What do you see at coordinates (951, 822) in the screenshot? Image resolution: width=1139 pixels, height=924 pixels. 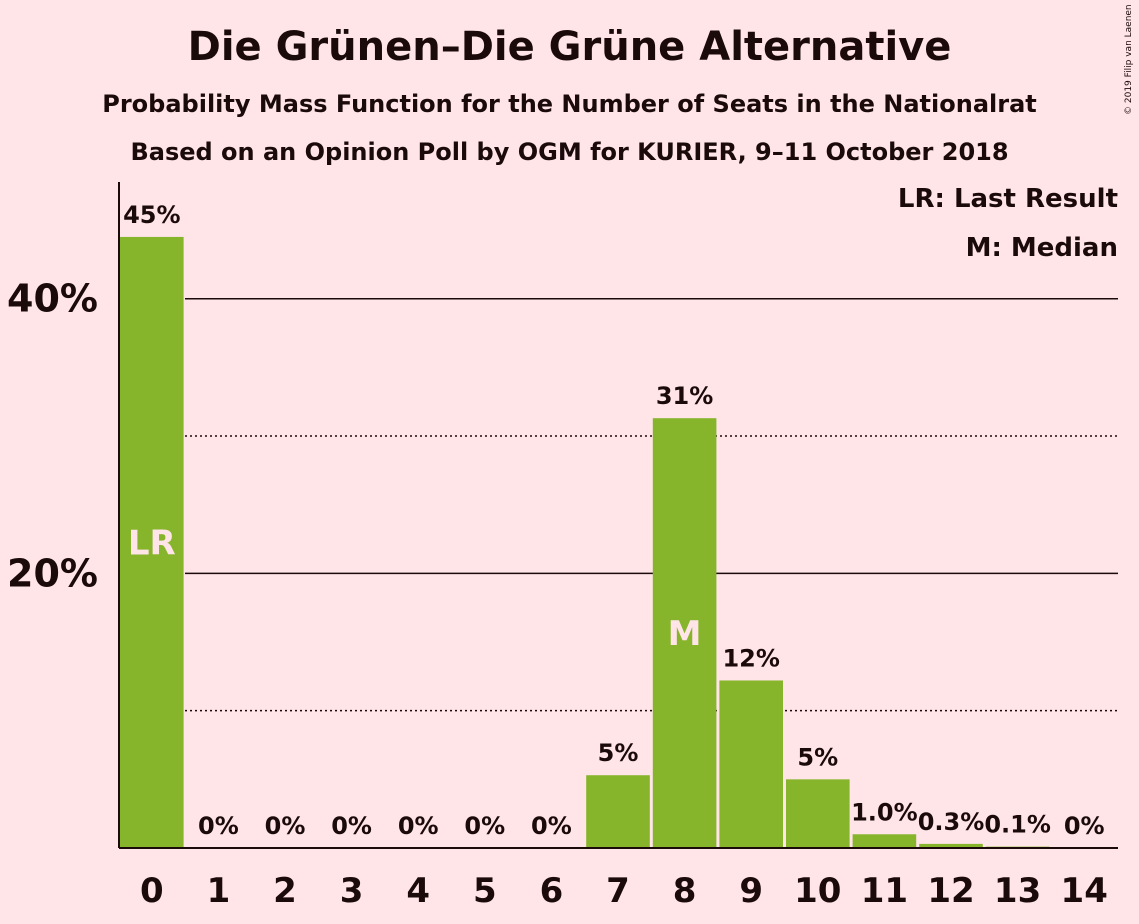 I see `bar-value-label: 0.3%` at bounding box center [951, 822].